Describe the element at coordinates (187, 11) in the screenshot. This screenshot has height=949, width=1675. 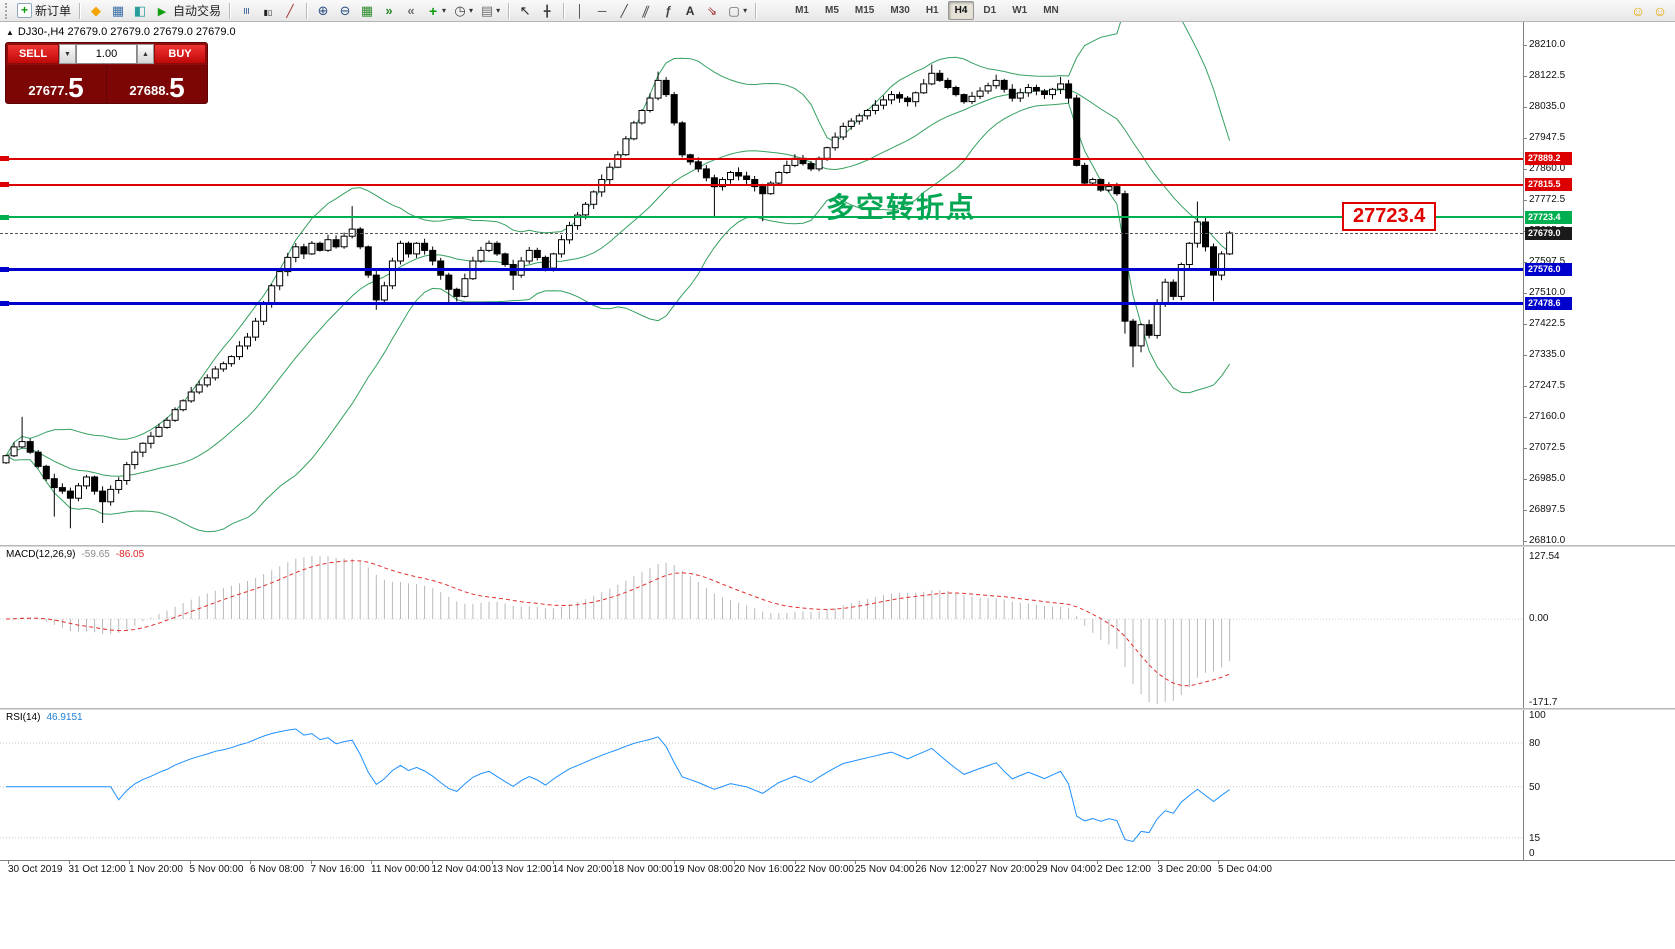
I see `autotrading-button: 自动交易` at that location.